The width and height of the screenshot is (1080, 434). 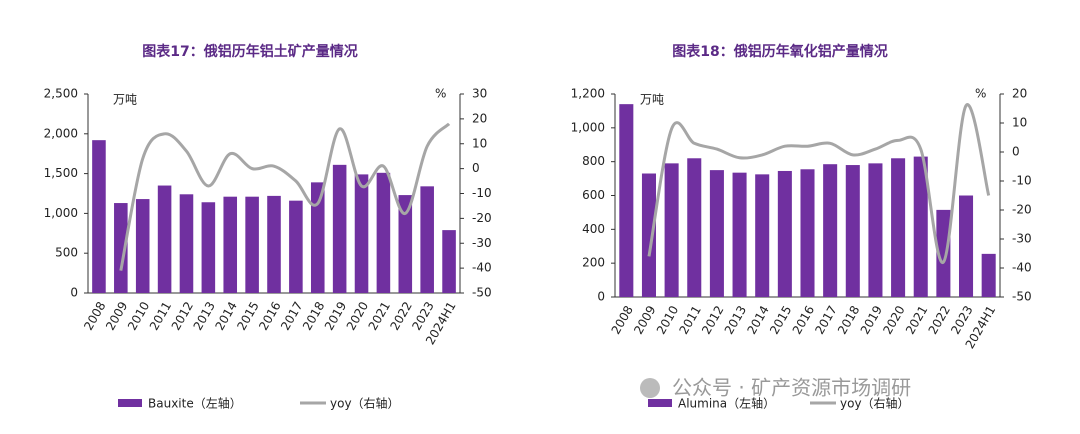 I want to click on y-tick-label: 400, so click(x=593, y=229).